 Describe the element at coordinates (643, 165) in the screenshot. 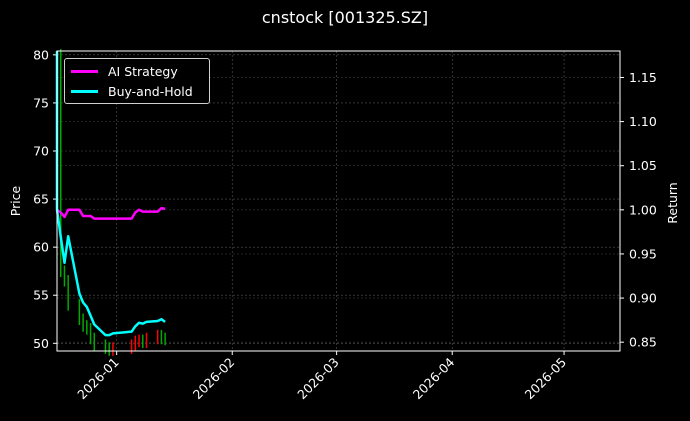

I see `y-right-tick-label: 1.05` at that location.